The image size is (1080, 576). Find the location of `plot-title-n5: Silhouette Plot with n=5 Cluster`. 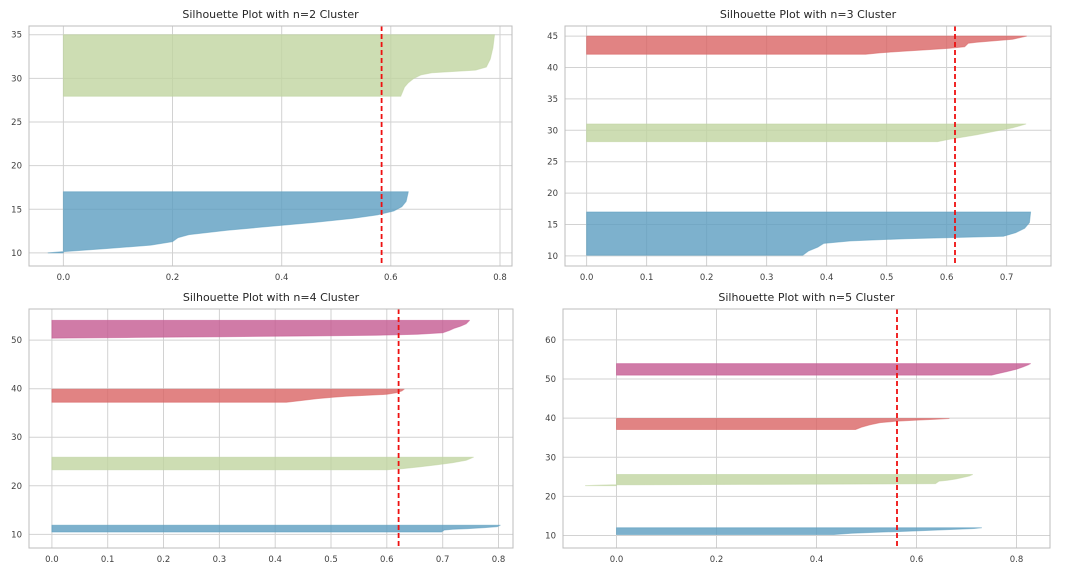

plot-title-n5: Silhouette Plot with n=5 Cluster is located at coordinates (806, 297).